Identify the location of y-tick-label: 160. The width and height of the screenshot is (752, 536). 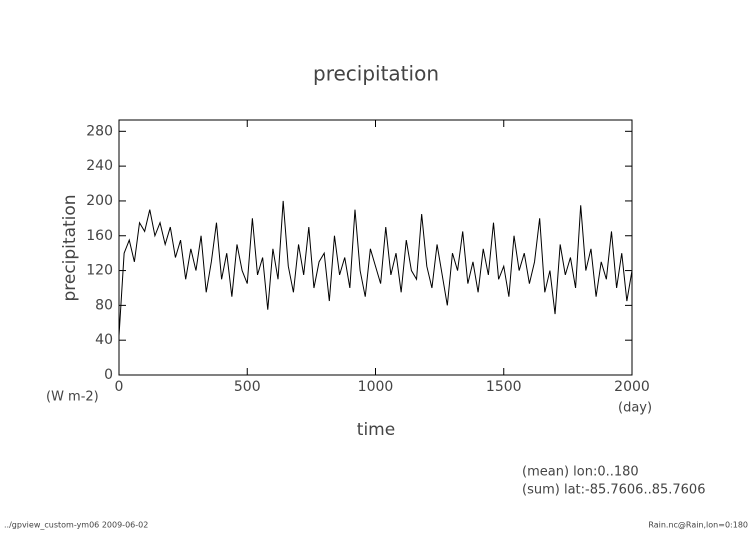
(99, 236).